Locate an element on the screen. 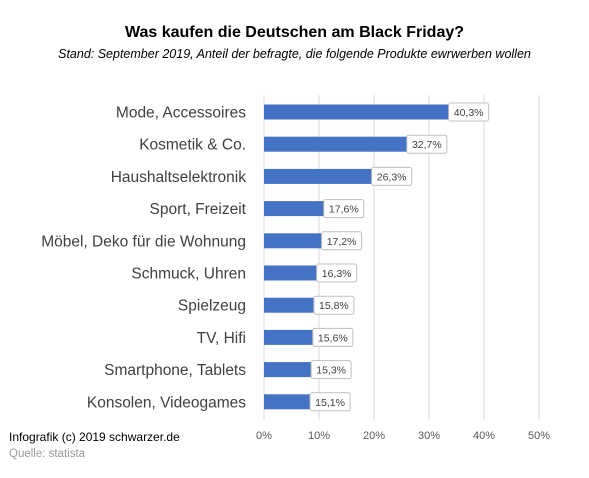 This screenshot has height=478, width=589. data-label: 15,8% is located at coordinates (334, 306).